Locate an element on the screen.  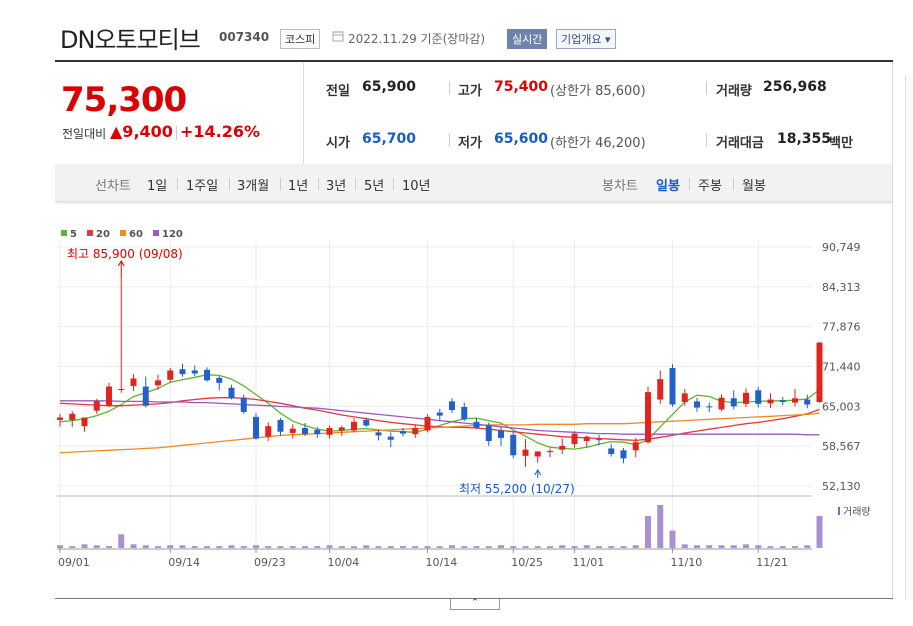
high-value: 75,400 is located at coordinates (521, 87).